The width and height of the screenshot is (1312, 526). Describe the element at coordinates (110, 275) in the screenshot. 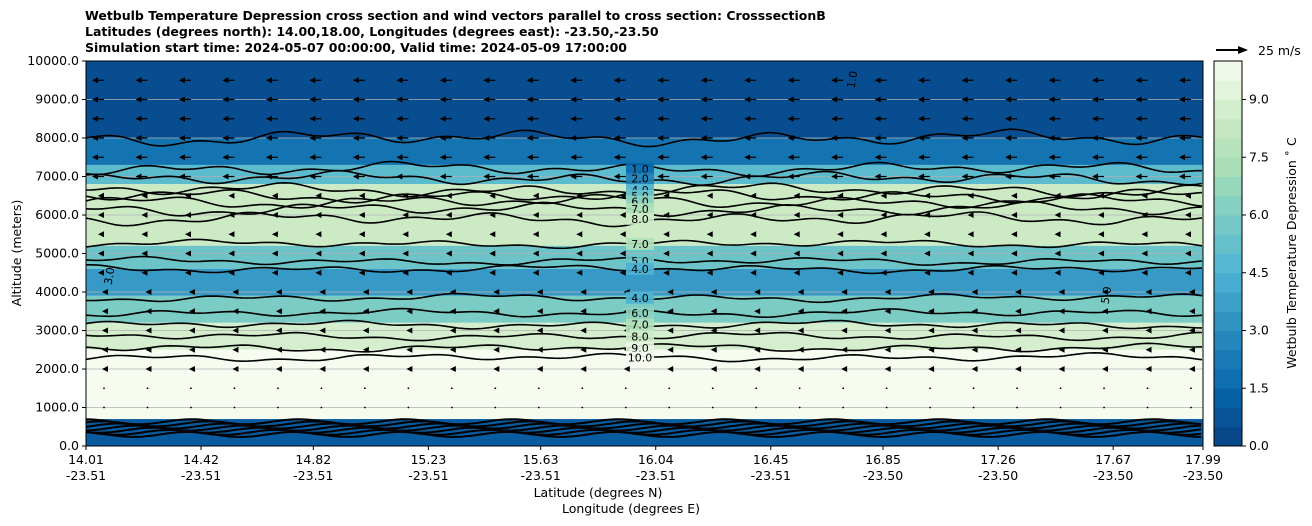

I see `contour-label: 3.0` at that location.